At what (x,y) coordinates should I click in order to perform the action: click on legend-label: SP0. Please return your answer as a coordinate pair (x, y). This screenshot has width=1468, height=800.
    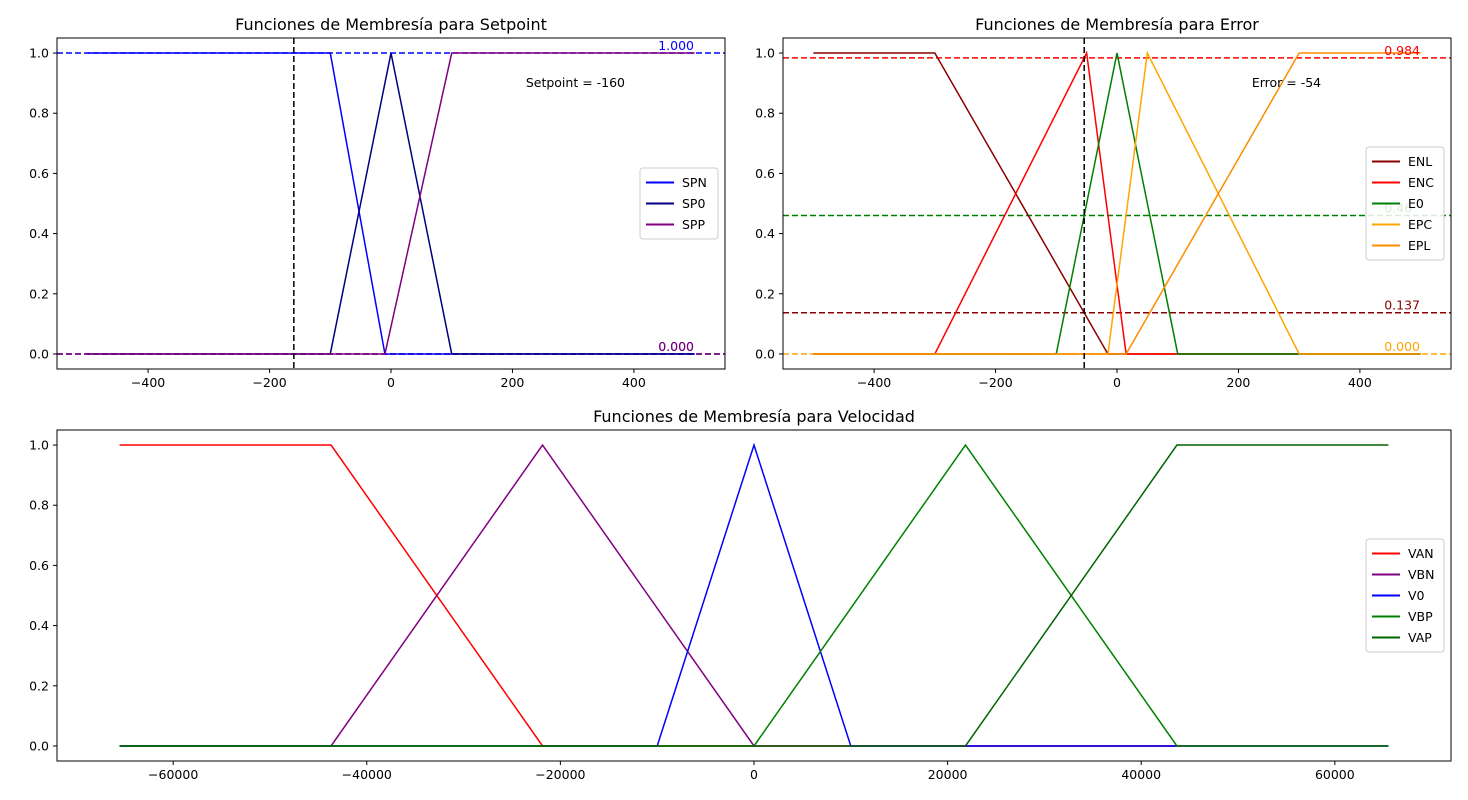
    Looking at the image, I should click on (693, 203).